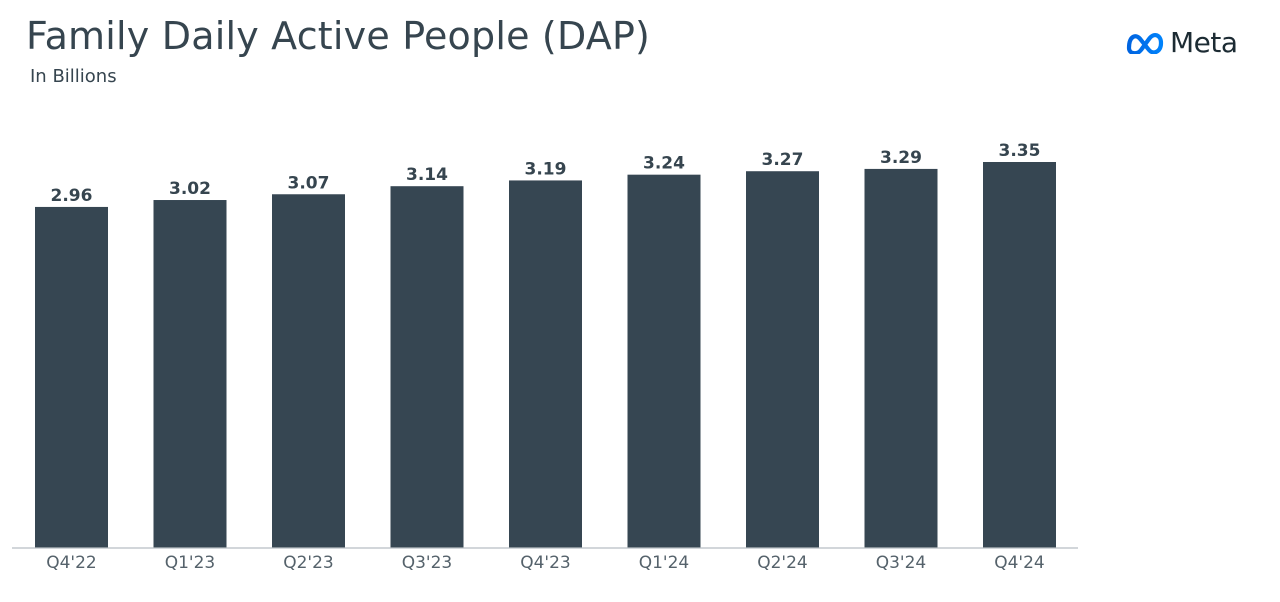 This screenshot has width=1280, height=602. I want to click on chart-title: Family Daily Active People (DAP), so click(338, 36).